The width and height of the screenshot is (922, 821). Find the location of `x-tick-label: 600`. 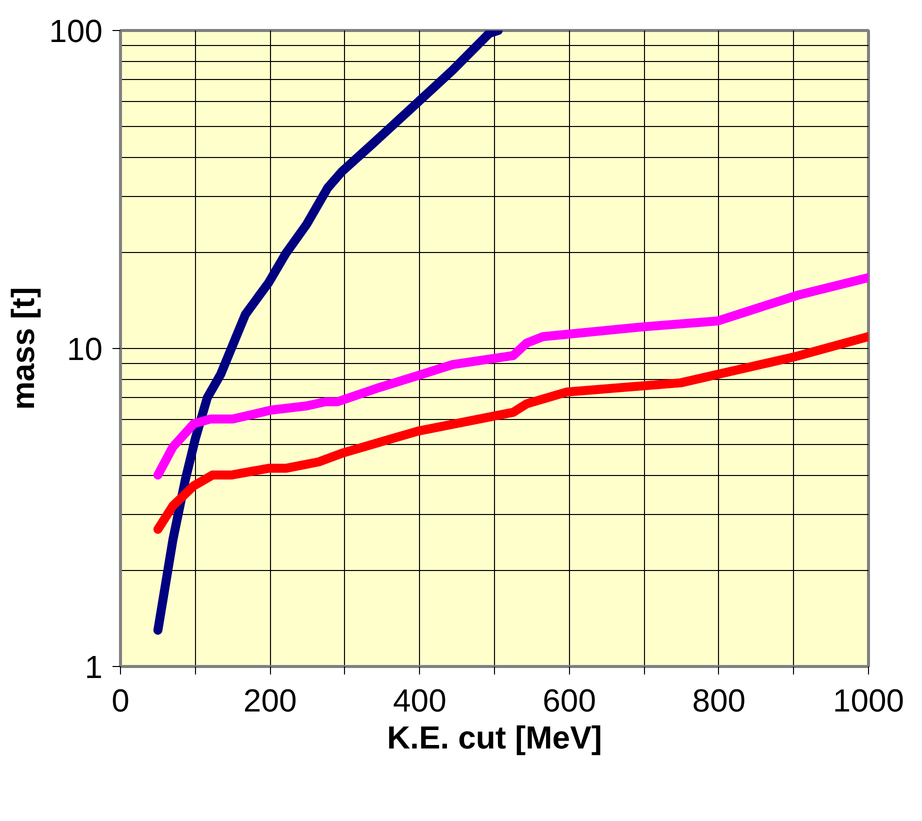

x-tick-label: 600 is located at coordinates (569, 700).